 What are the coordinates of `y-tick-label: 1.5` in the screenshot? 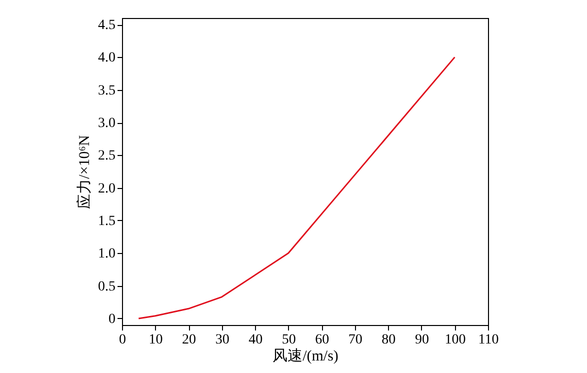 It's located at (107, 221).